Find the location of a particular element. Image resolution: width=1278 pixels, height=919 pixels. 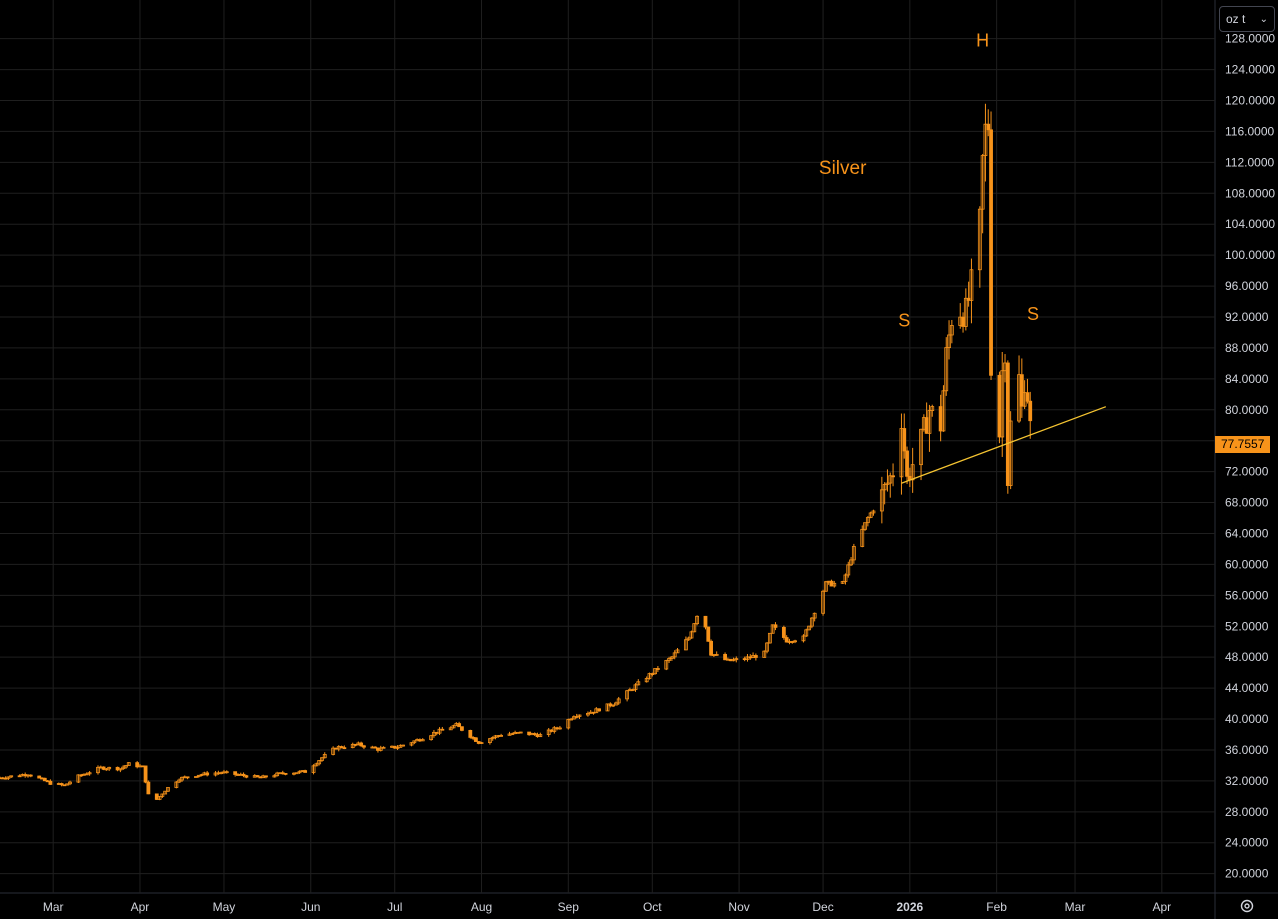

gear-icon is located at coordinates (1247, 906).